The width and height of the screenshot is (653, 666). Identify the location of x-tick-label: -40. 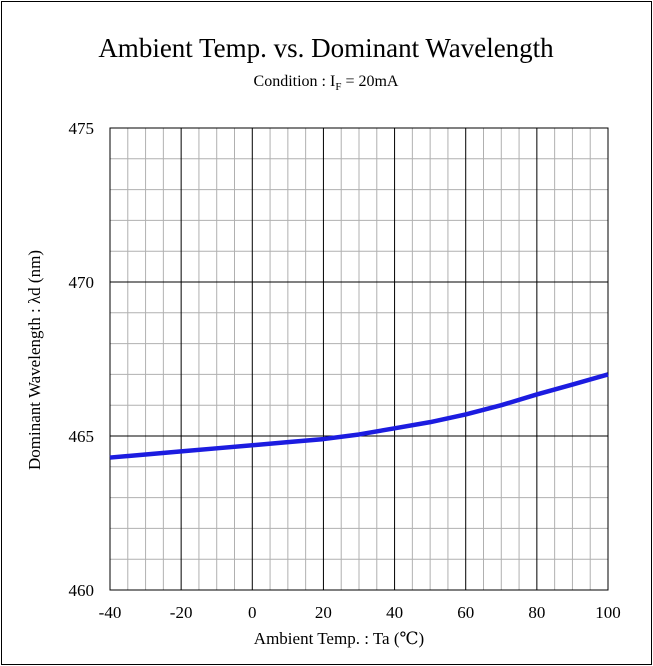
(110, 612).